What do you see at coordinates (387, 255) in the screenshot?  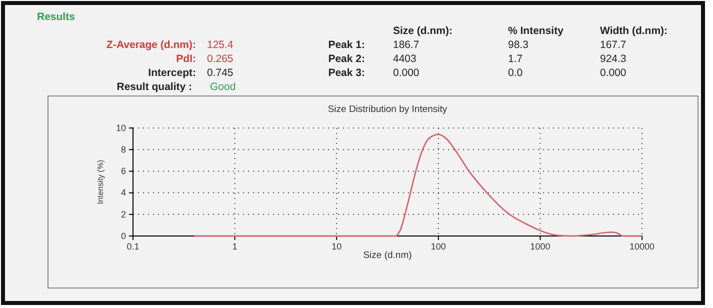 I see `x-axis-title: Size (d.nm)` at bounding box center [387, 255].